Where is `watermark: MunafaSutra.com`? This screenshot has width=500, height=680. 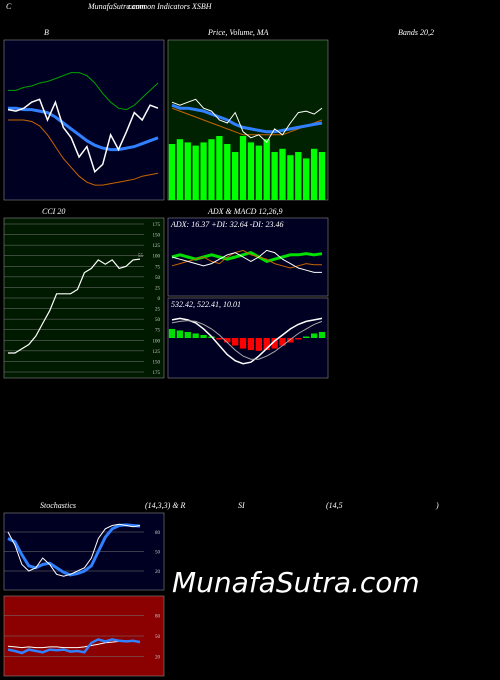
watermark: MunafaSutra.com is located at coordinates (296, 582).